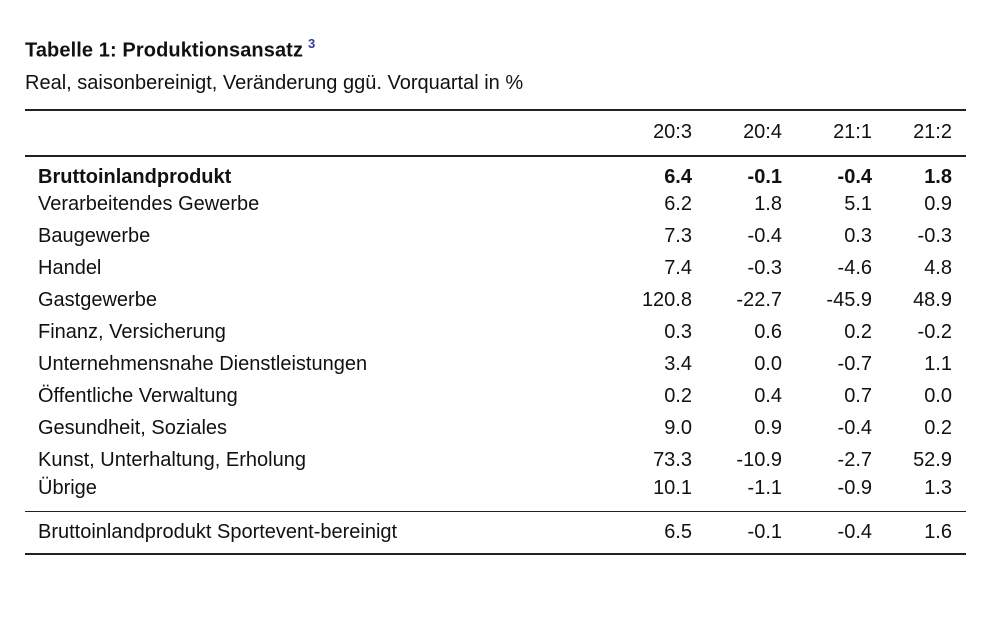 The width and height of the screenshot is (993, 621). Describe the element at coordinates (678, 364) in the screenshot. I see `cell-value: 3.4` at that location.